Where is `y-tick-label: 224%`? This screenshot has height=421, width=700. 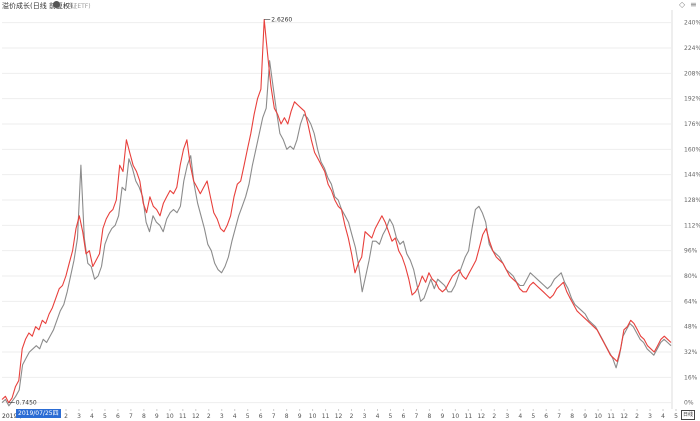
y-tick-label: 224% is located at coordinates (692, 48).